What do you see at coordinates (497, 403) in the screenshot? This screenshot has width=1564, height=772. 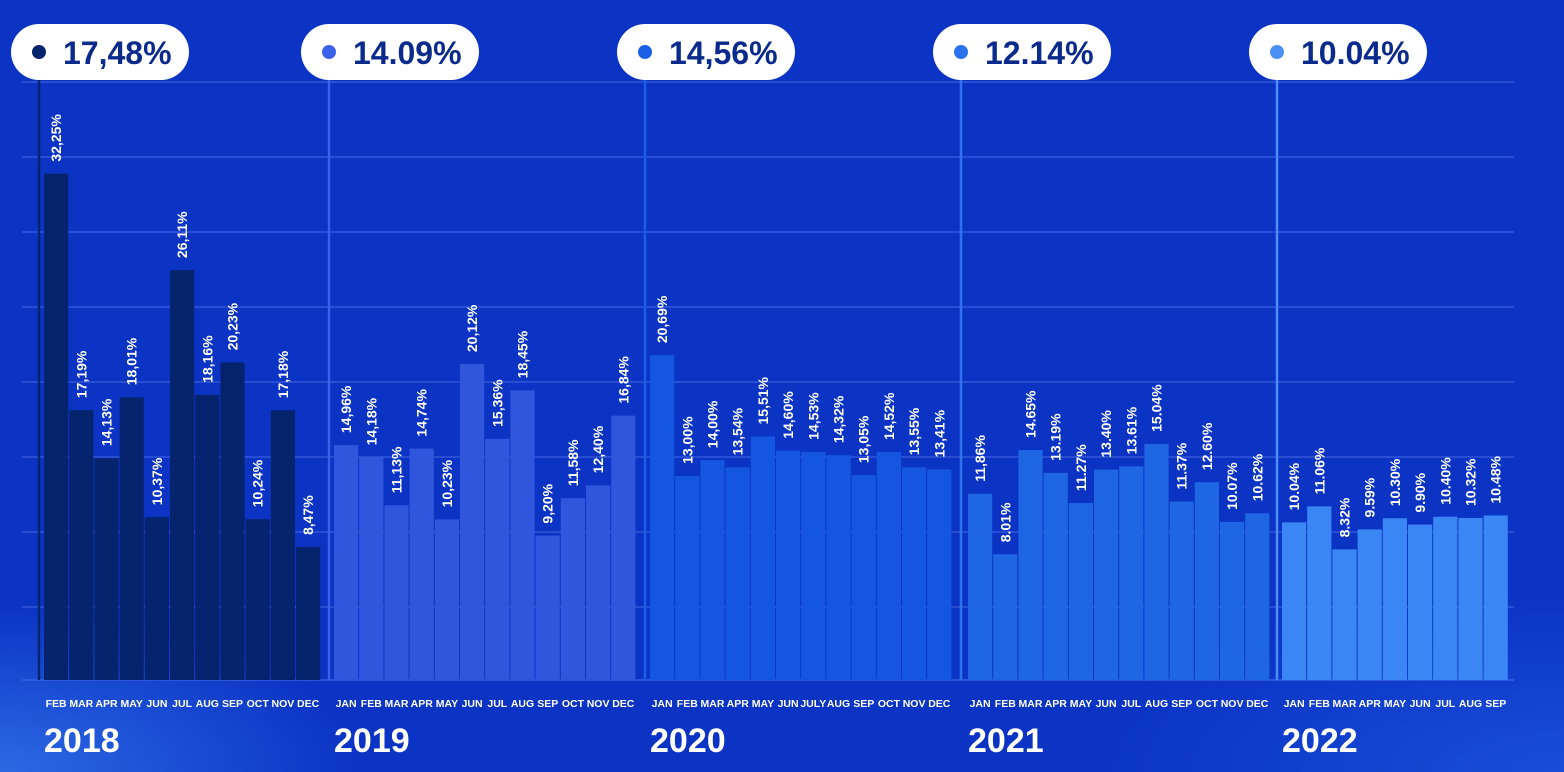 I see `value-label: 15,36%` at bounding box center [497, 403].